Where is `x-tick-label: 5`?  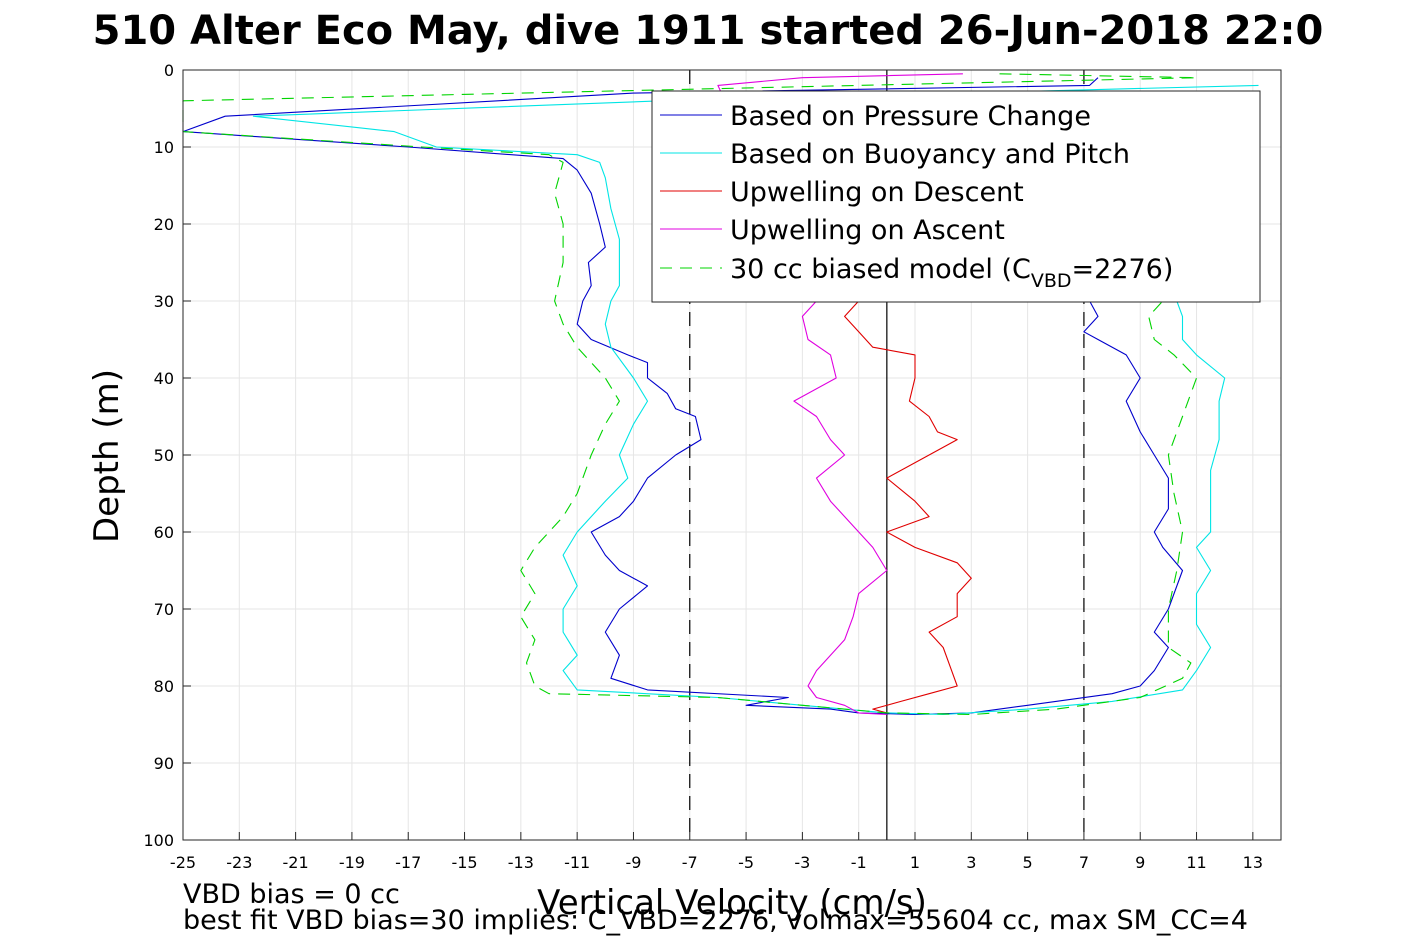 x-tick-label: 5 is located at coordinates (1028, 862).